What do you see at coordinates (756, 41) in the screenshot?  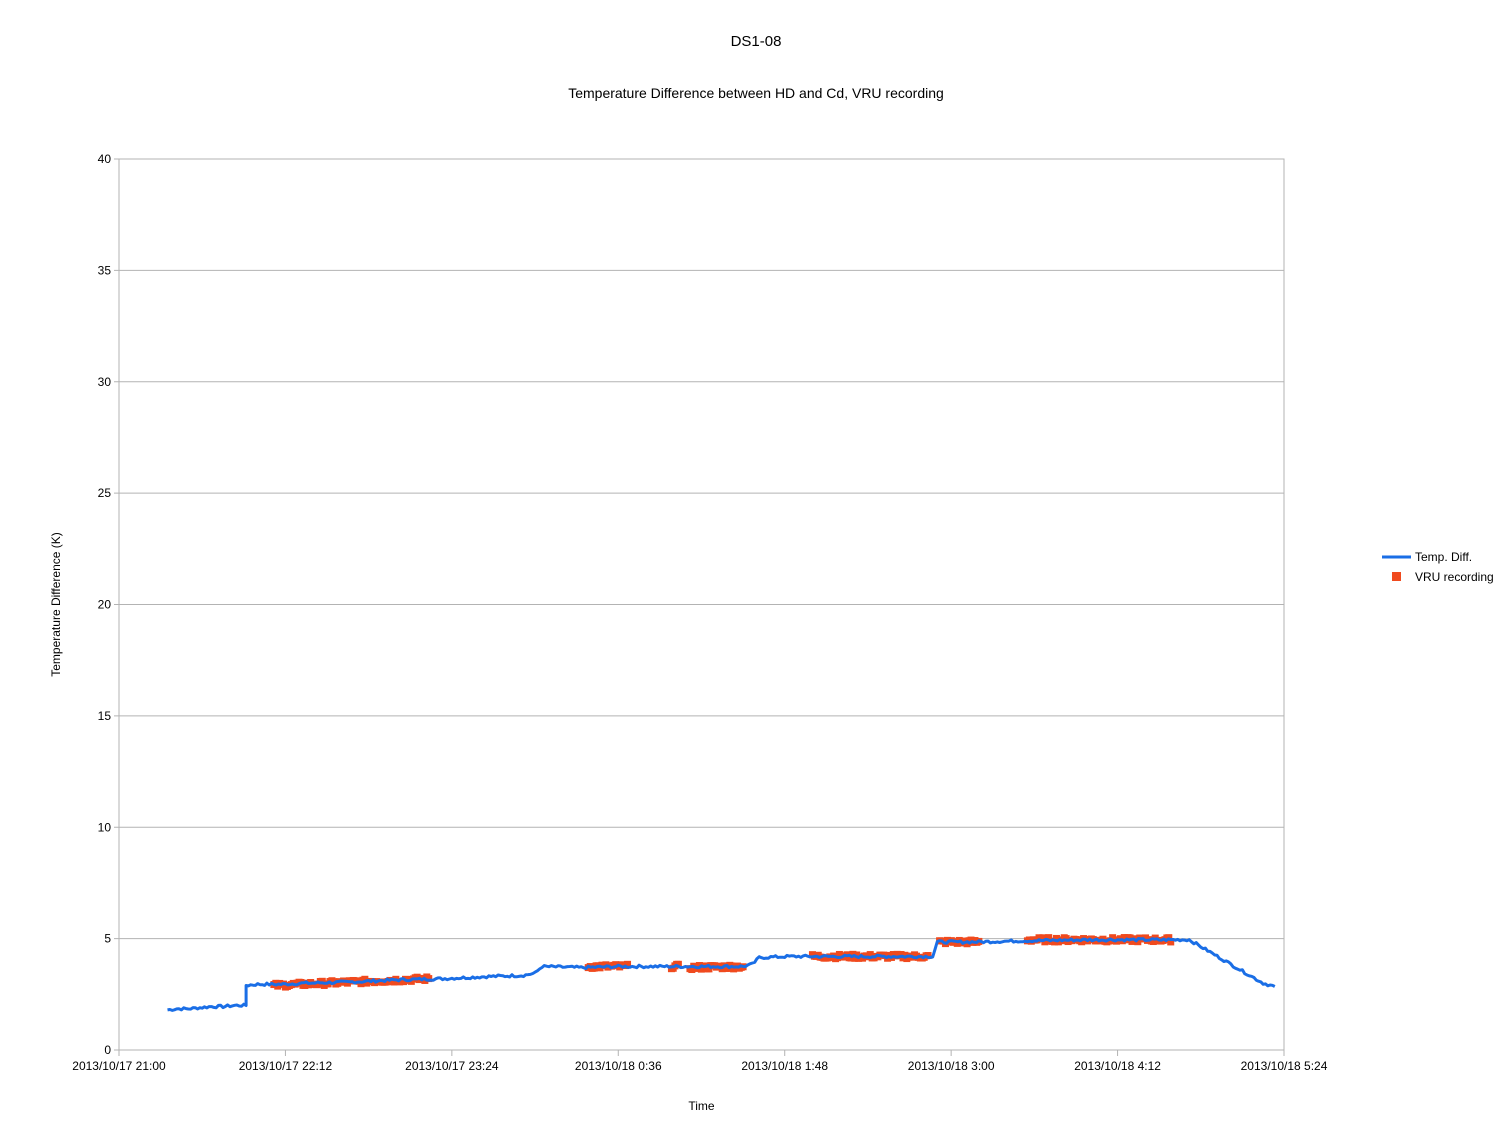 I see `chart-title: DS1-08` at bounding box center [756, 41].